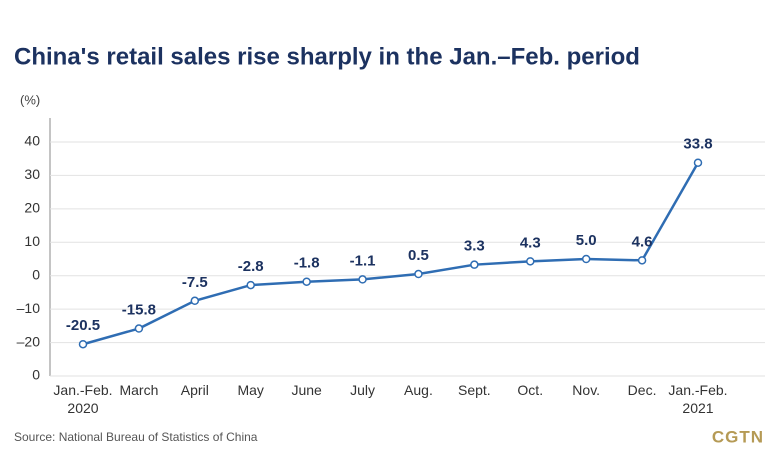  Describe the element at coordinates (32, 174) in the screenshot. I see `y-tick-label: 30` at that location.